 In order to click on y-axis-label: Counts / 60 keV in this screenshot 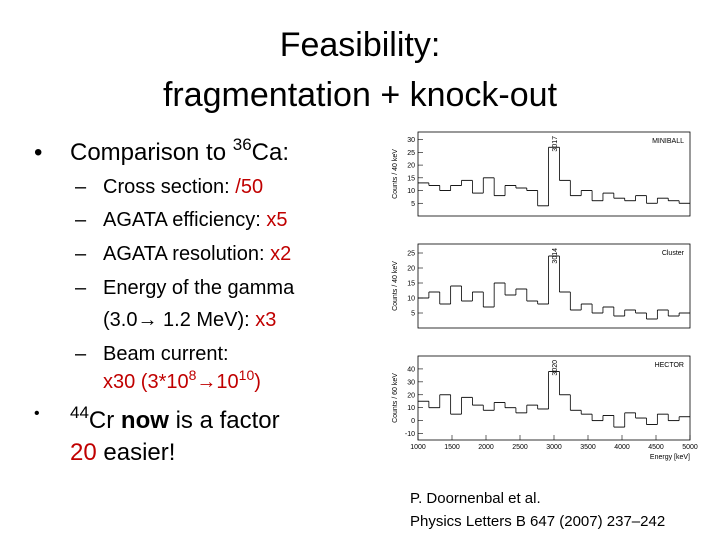, I will do `click(395, 398)`.